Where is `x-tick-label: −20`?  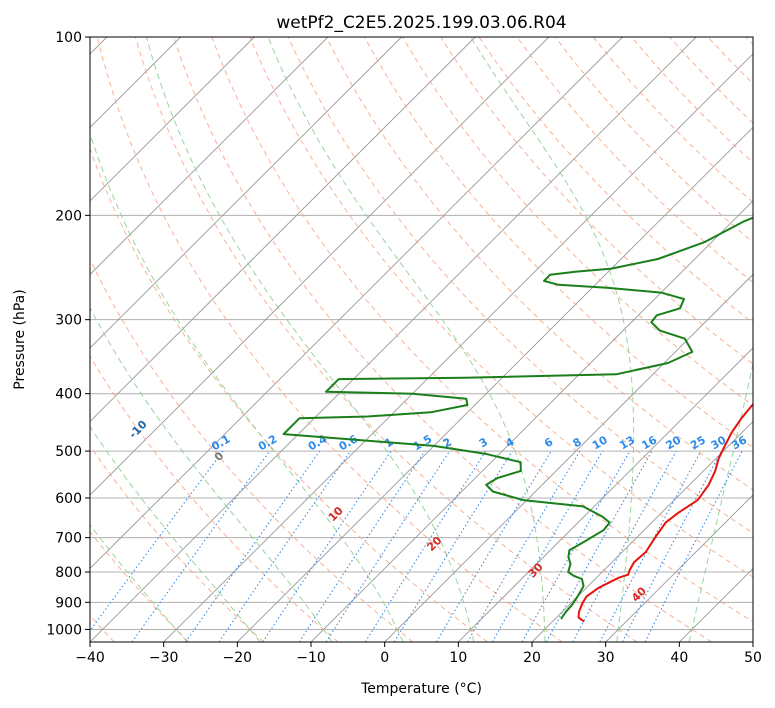 x-tick-label: −20 is located at coordinates (238, 658).